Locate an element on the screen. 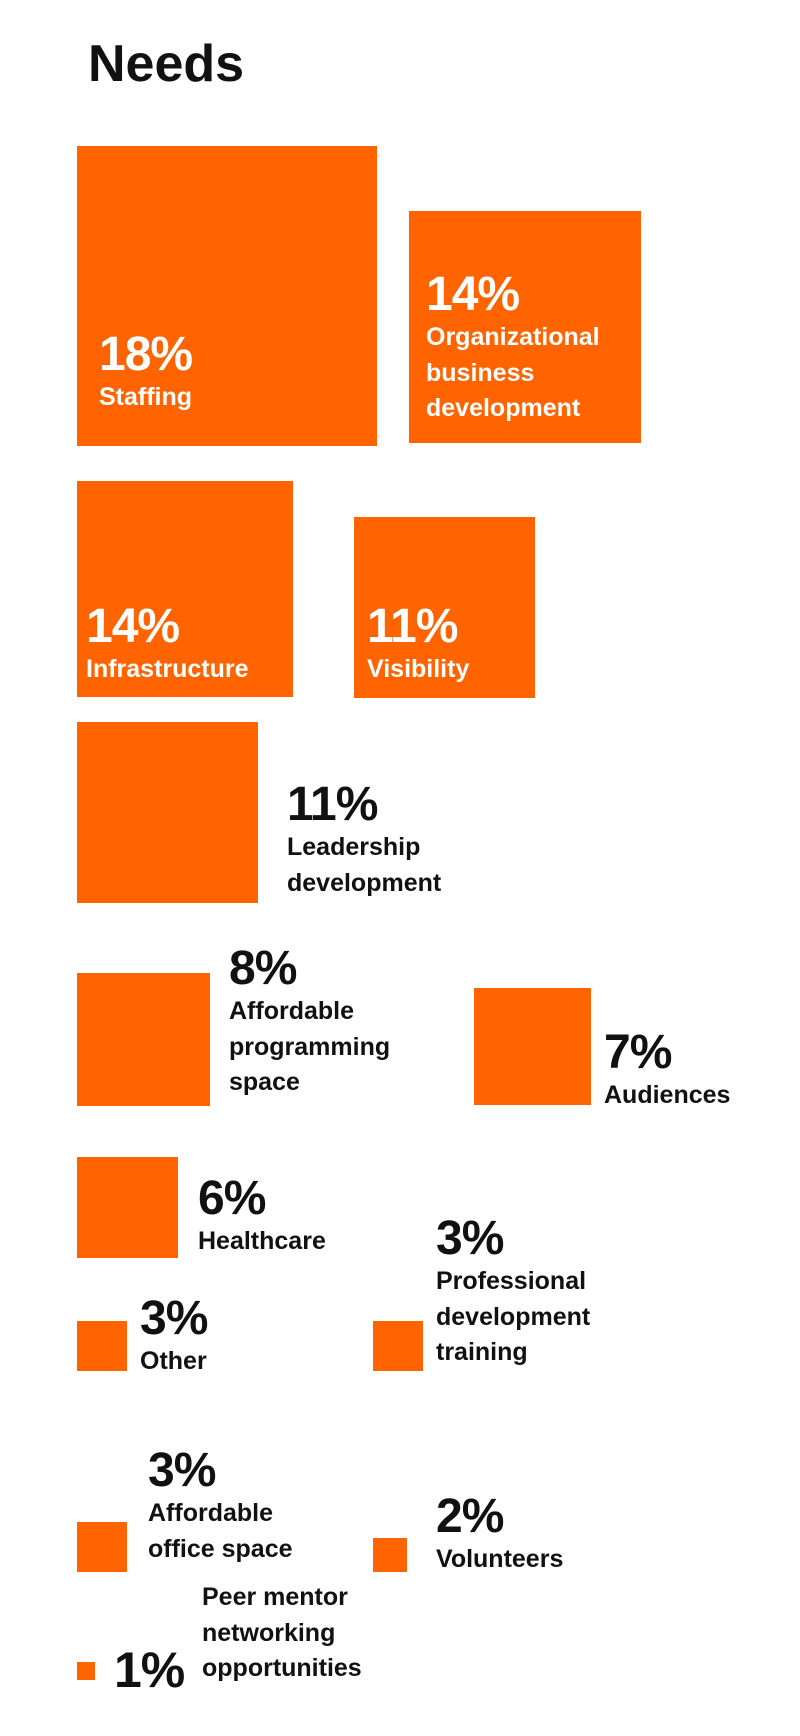  name-infrastructure: Infrastructure is located at coordinates (167, 669).